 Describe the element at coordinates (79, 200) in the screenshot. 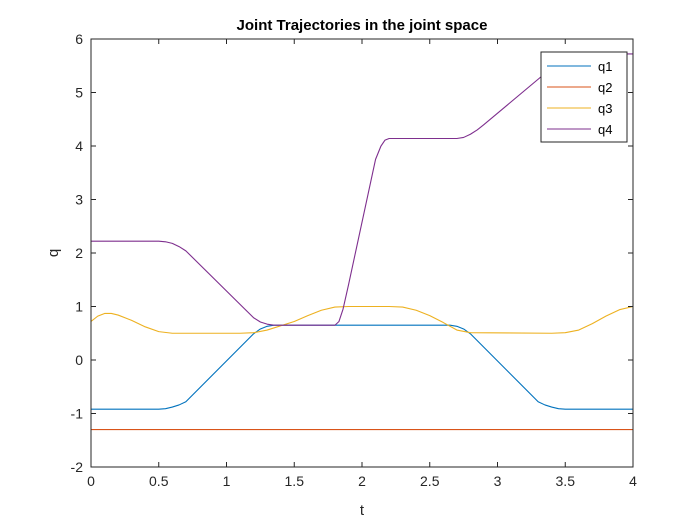

I see `y-tick-label: 3` at that location.